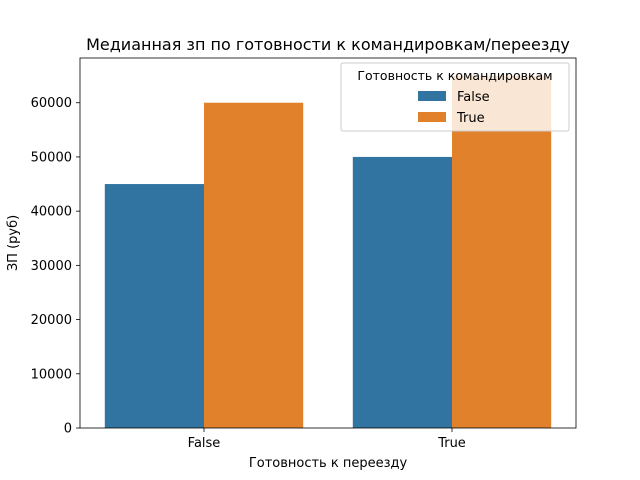 Image resolution: width=640 pixels, height=480 pixels. Describe the element at coordinates (13, 243) in the screenshot. I see `y-axis-label: ЗП (руб)` at that location.